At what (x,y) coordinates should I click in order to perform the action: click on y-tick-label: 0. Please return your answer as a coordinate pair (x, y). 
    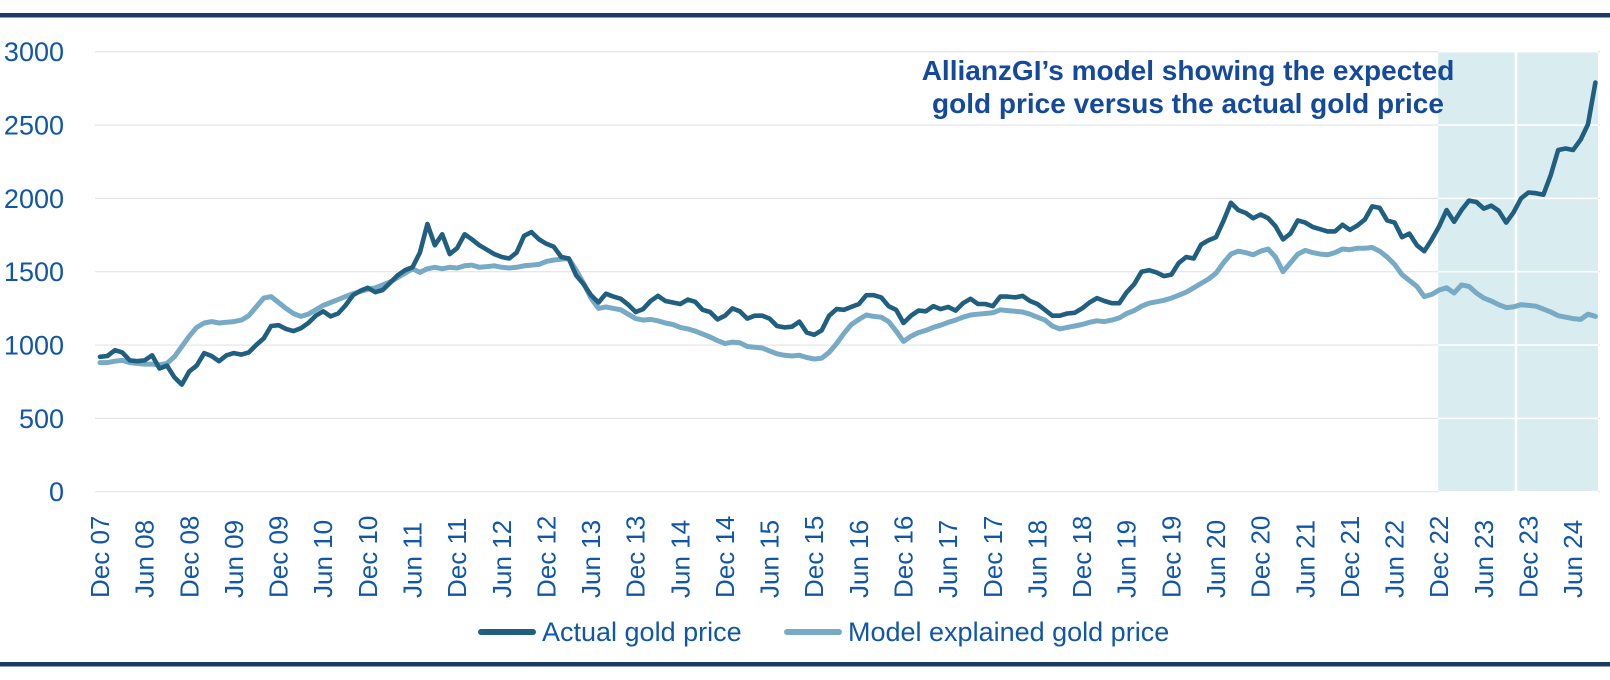
    Looking at the image, I should click on (56, 492).